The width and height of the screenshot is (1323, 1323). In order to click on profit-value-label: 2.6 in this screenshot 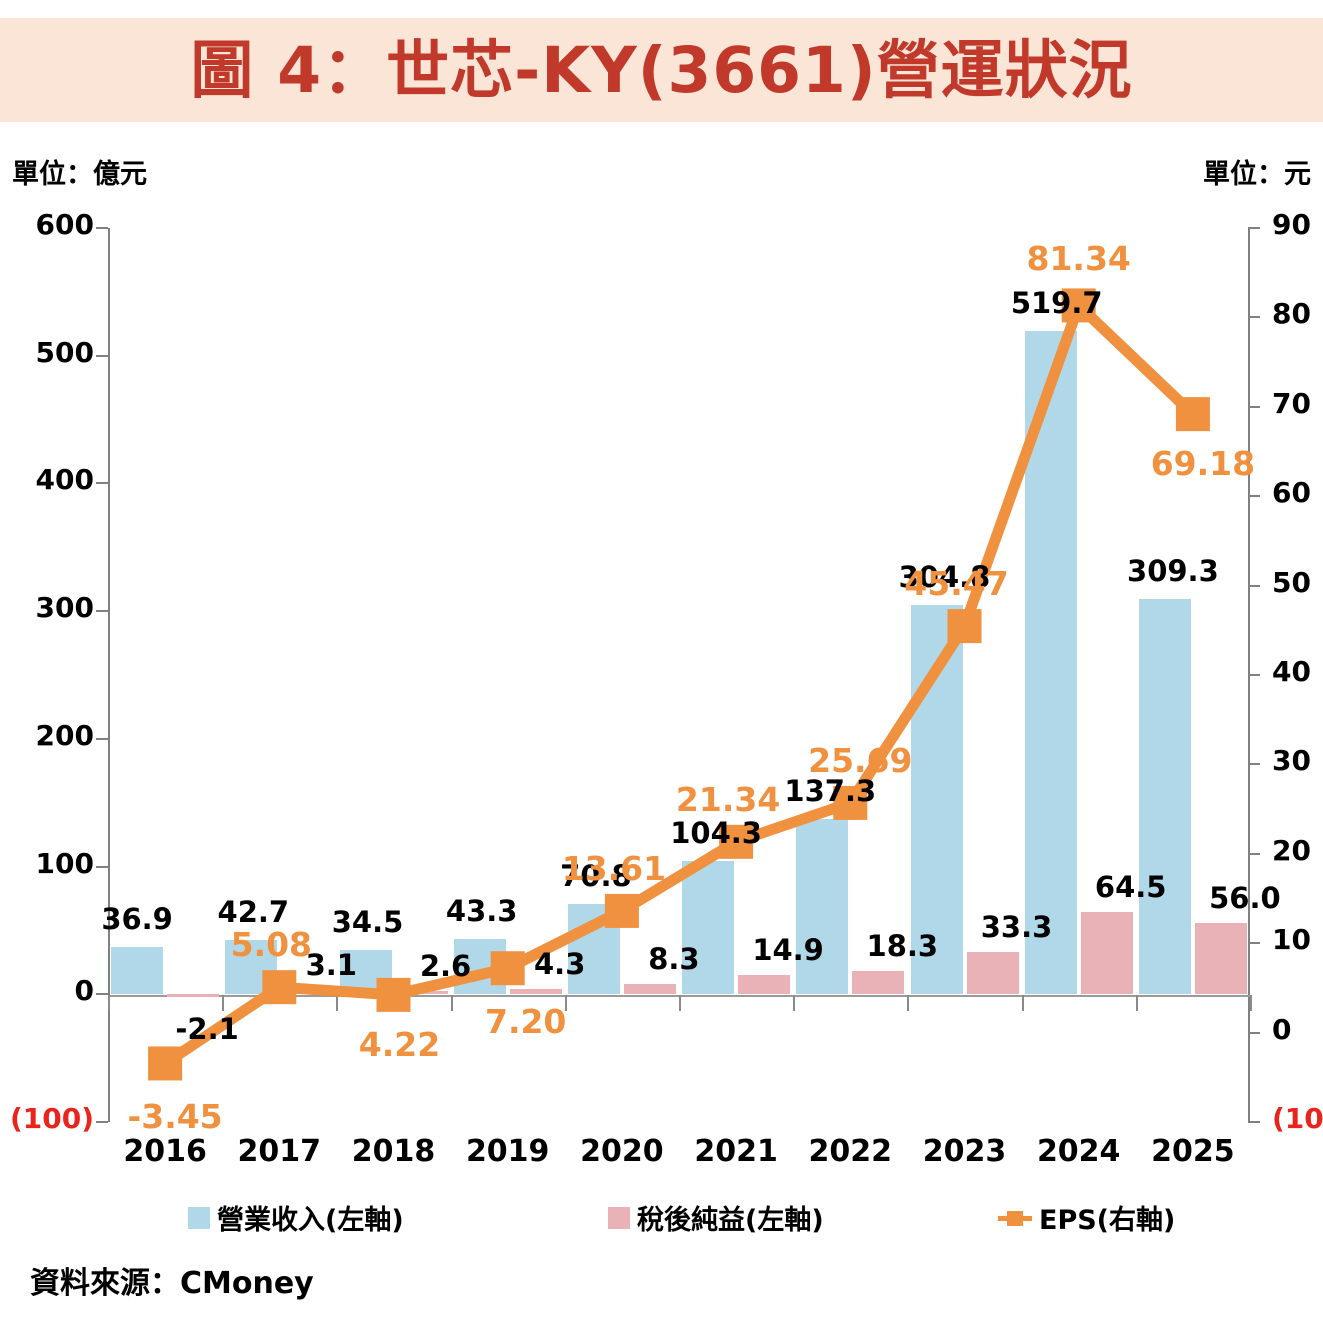, I will do `click(445, 965)`.